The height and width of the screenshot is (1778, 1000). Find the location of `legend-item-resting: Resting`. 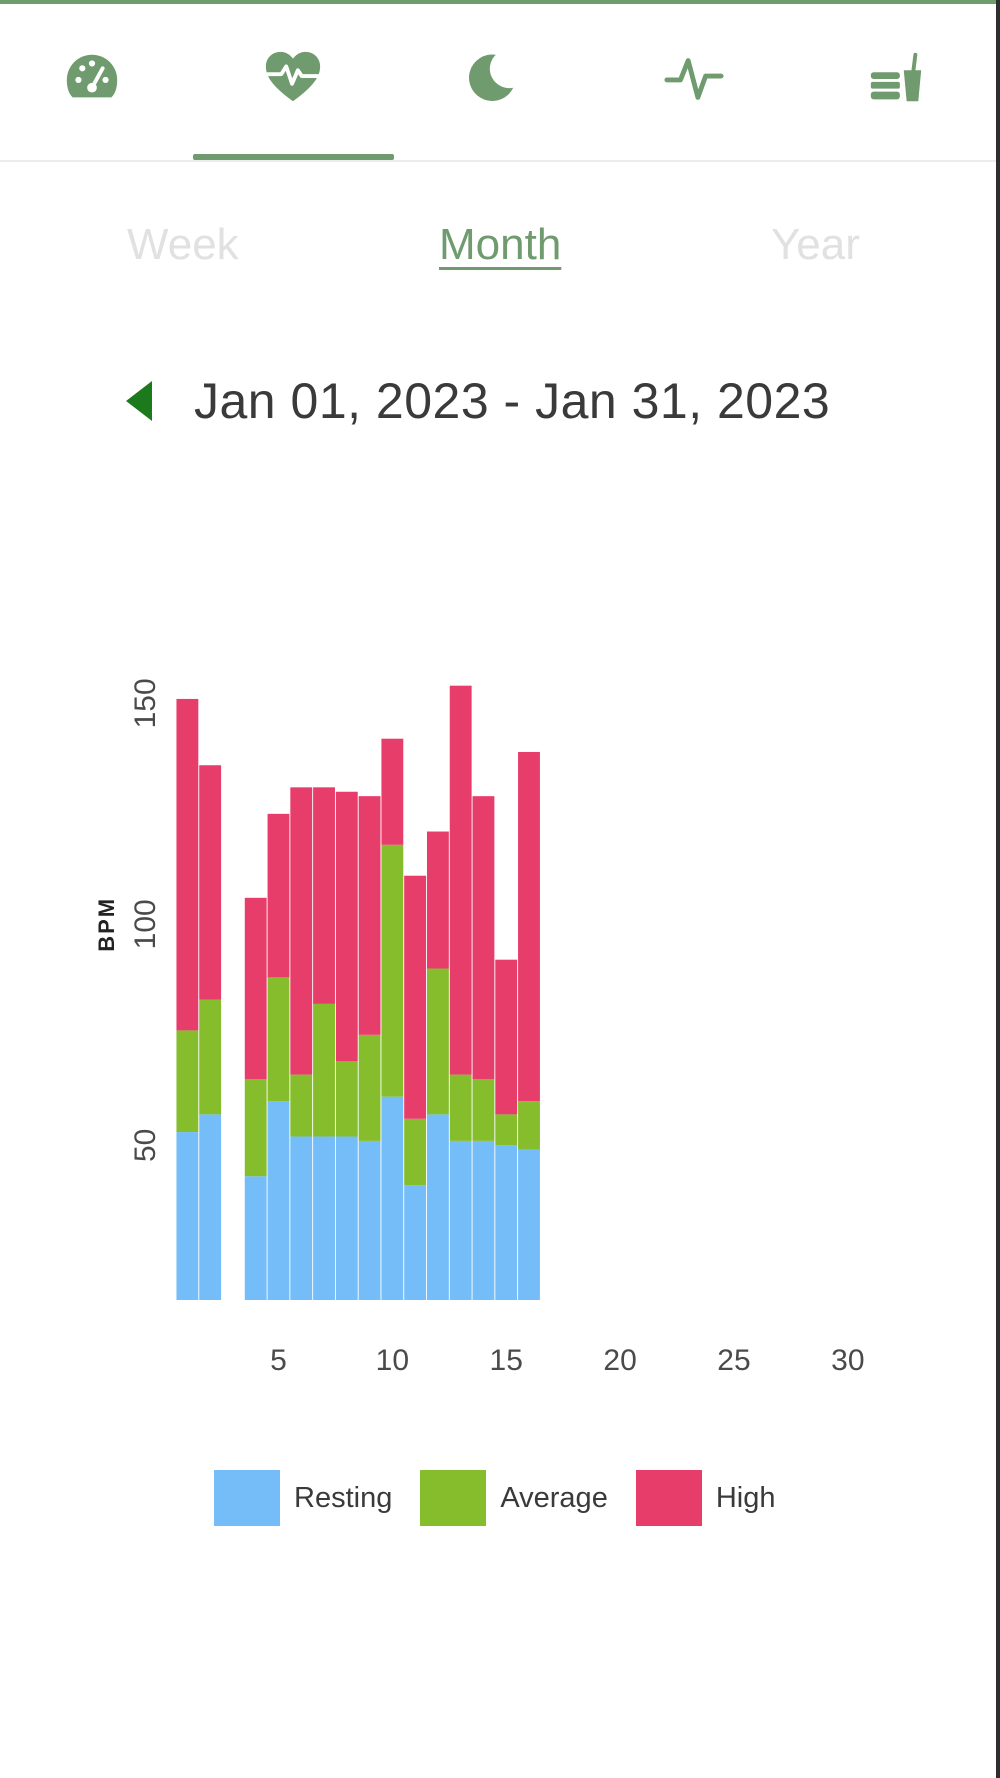

legend-item-resting: Resting is located at coordinates (303, 1498).